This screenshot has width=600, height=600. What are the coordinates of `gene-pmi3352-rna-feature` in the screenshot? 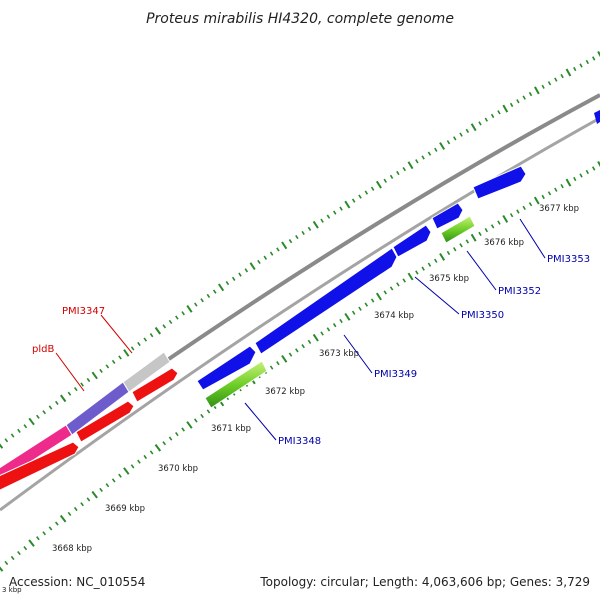 It's located at (458, 229).